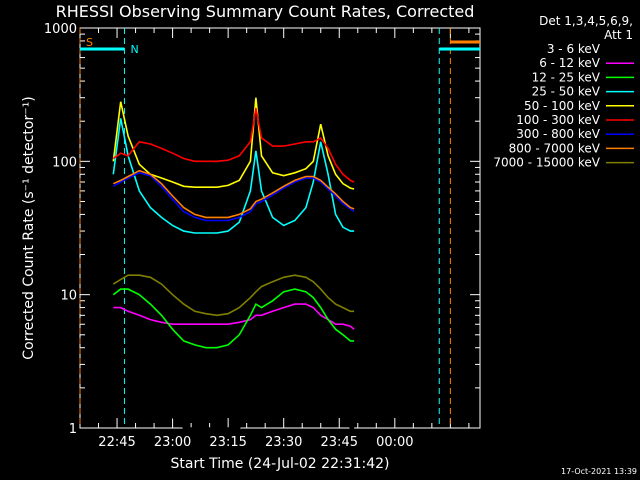 This screenshot has height=480, width=640. What do you see at coordinates (394, 442) in the screenshot?
I see `x-tick-label: 00:00` at bounding box center [394, 442].